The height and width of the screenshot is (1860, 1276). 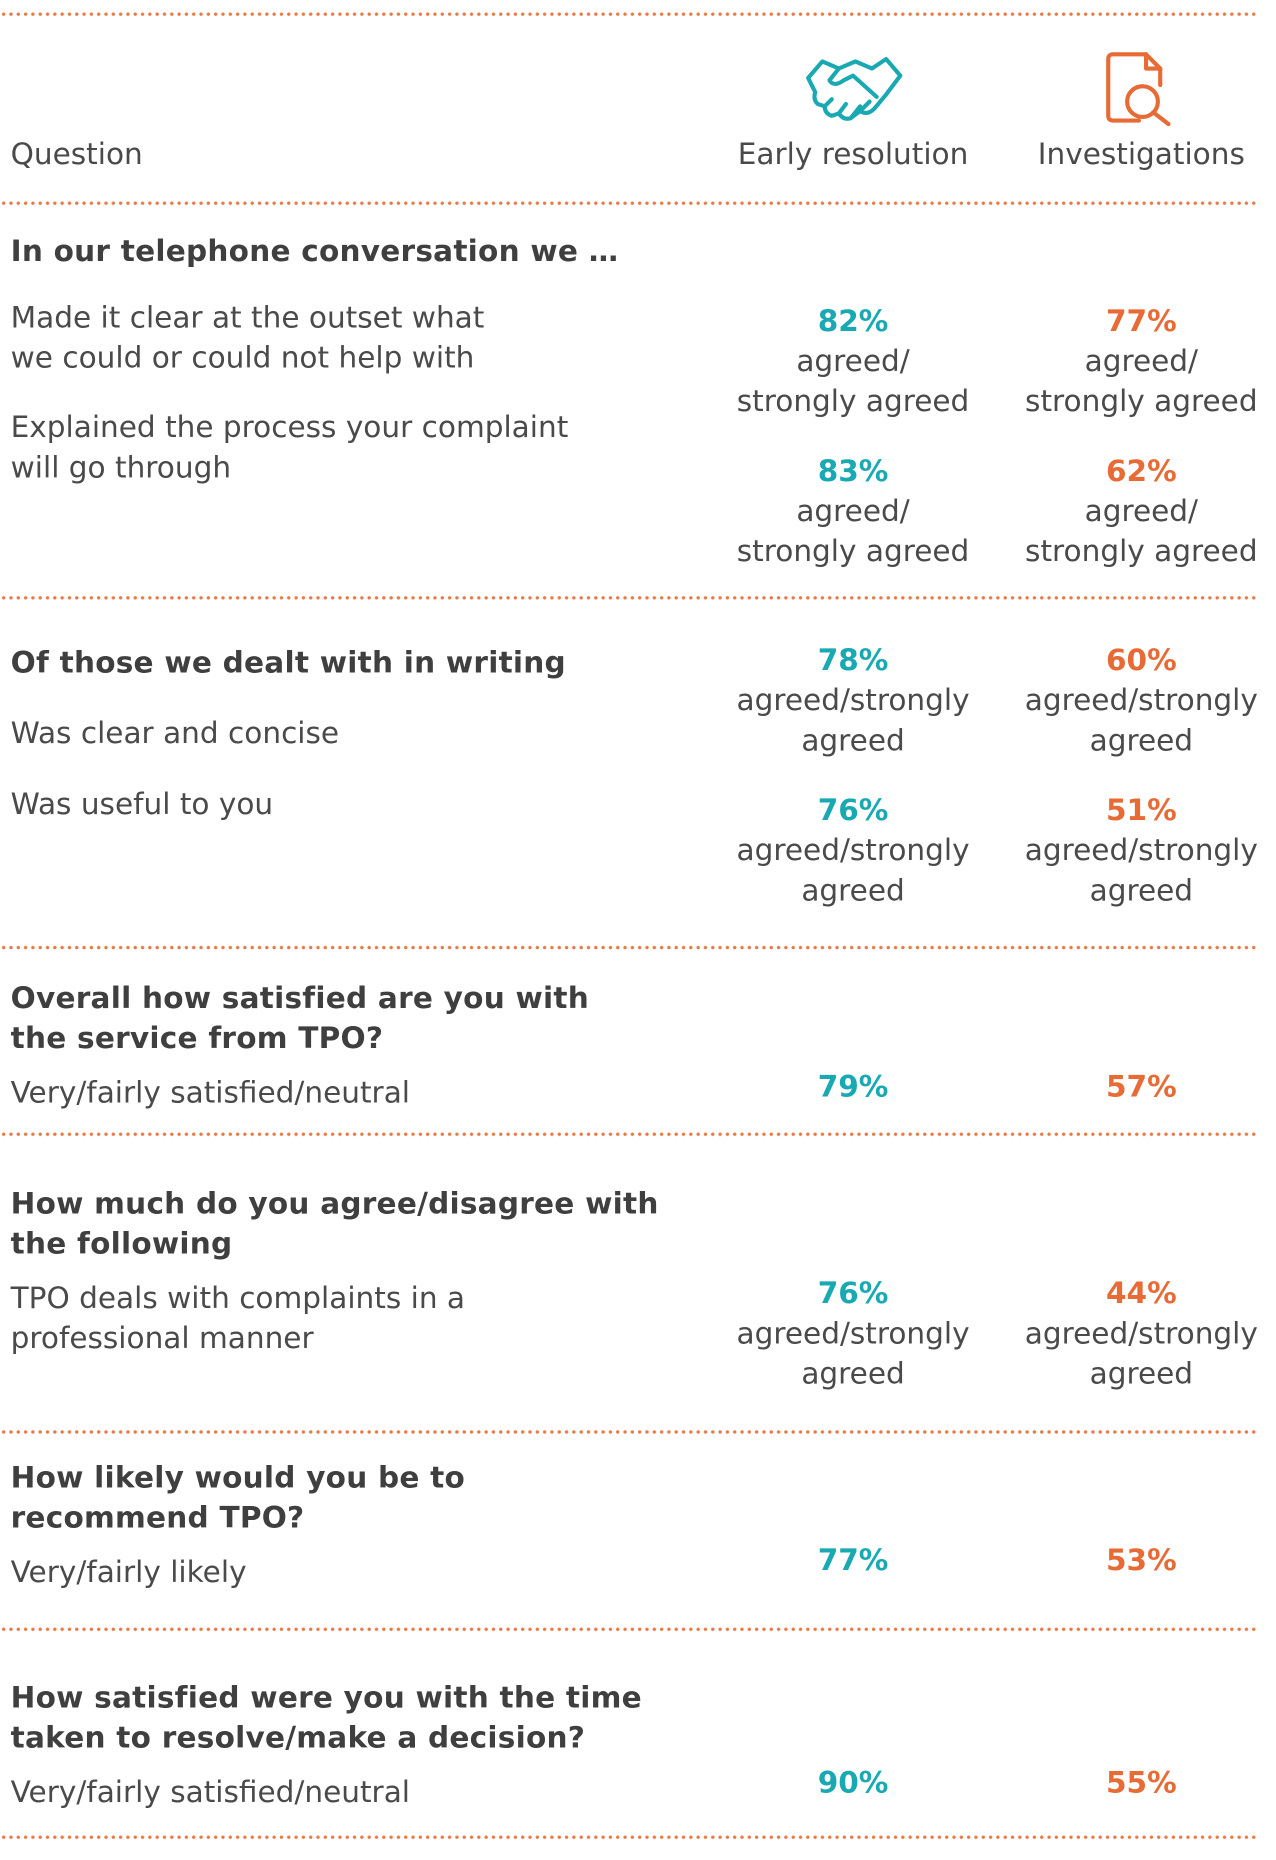 I want to click on section-heading: How satisfied were you with the time, so click(x=326, y=1697).